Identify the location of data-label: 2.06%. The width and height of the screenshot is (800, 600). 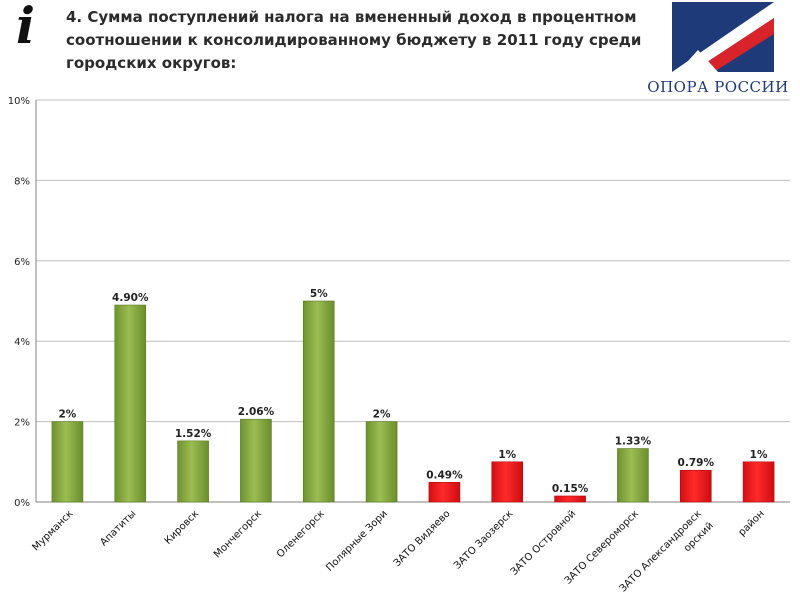
(256, 412).